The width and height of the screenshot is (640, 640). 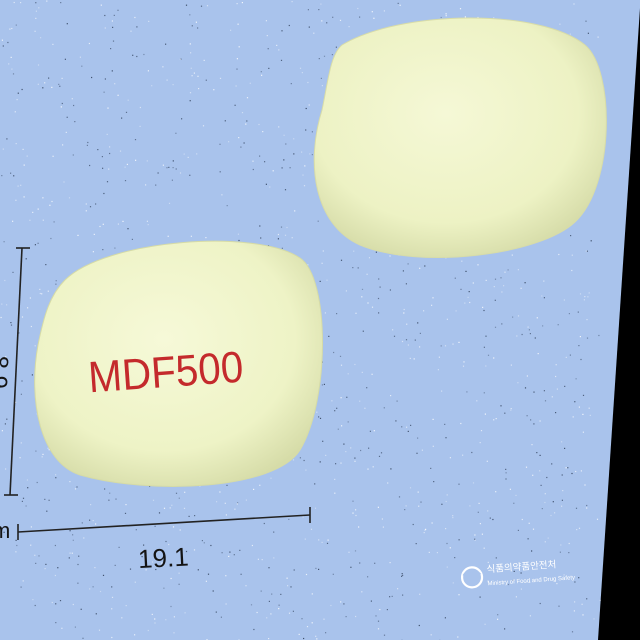 What do you see at coordinates (163, 558) in the screenshot?
I see `width-label: 19.1` at bounding box center [163, 558].